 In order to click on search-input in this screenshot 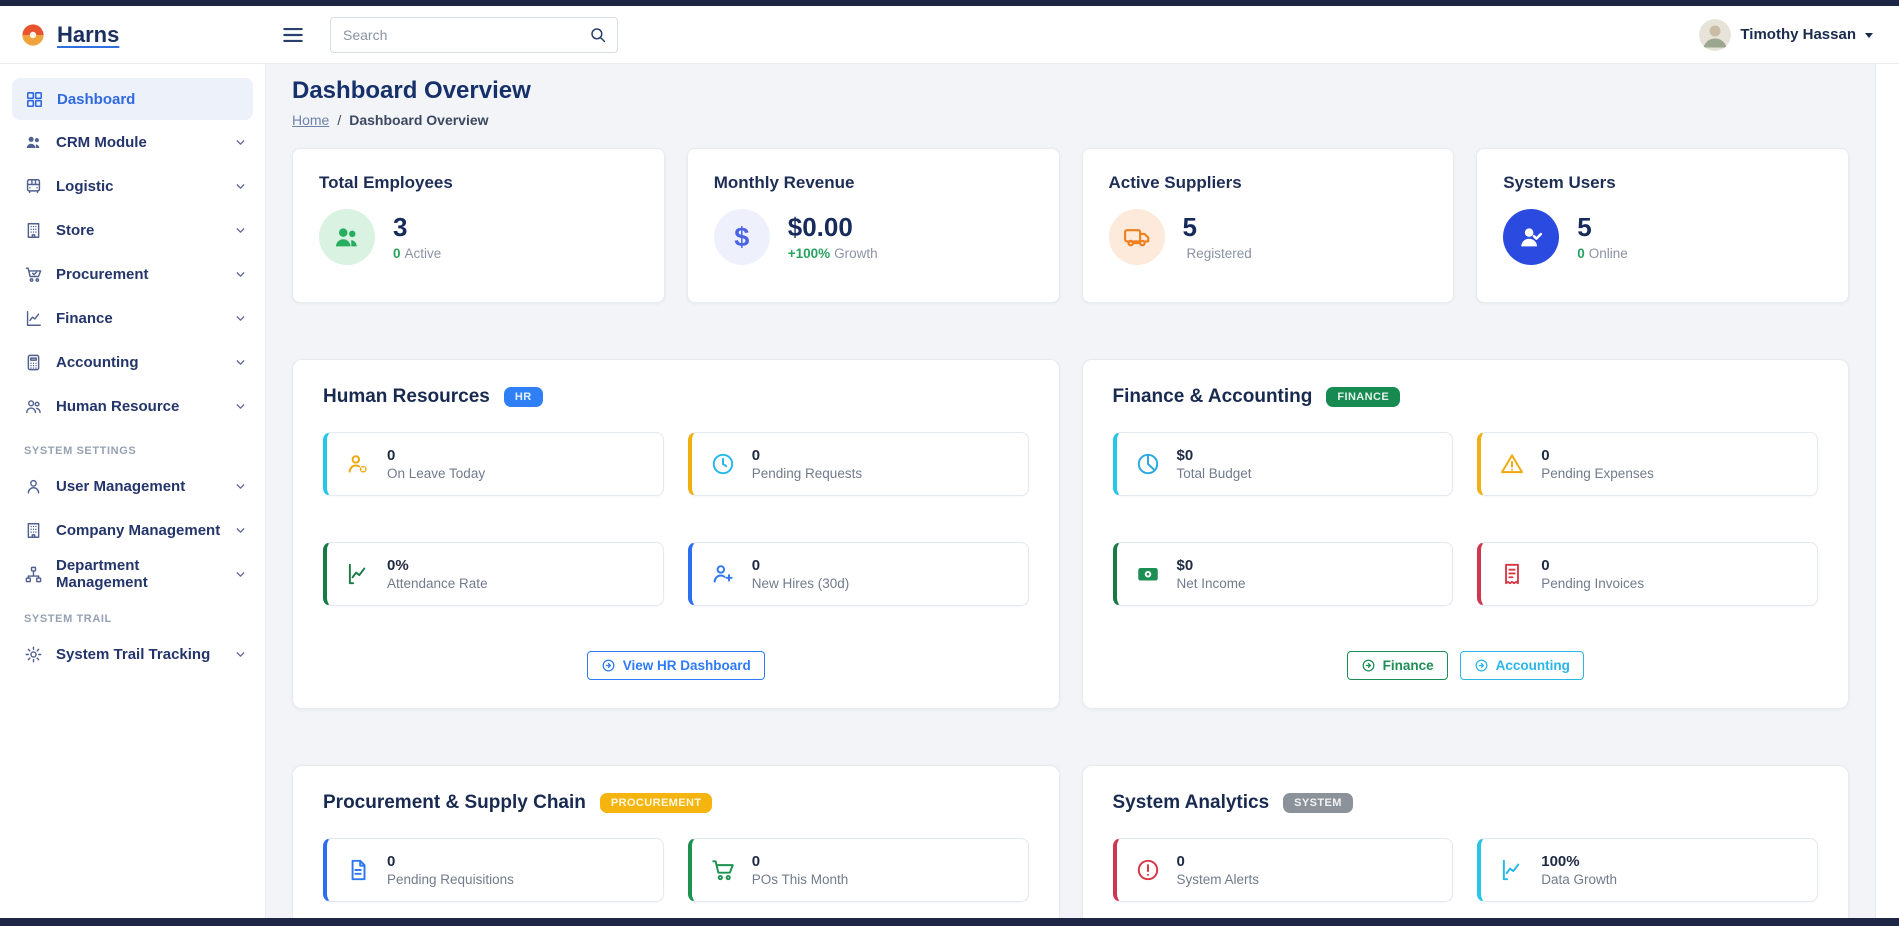, I will do `click(460, 34)`.